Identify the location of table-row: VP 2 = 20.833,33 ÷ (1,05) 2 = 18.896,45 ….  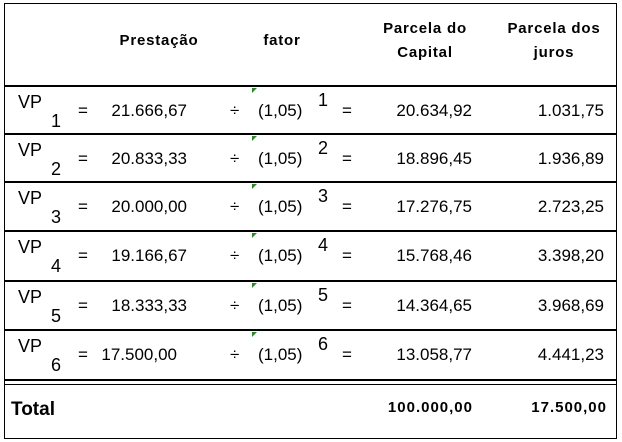
(310, 157).